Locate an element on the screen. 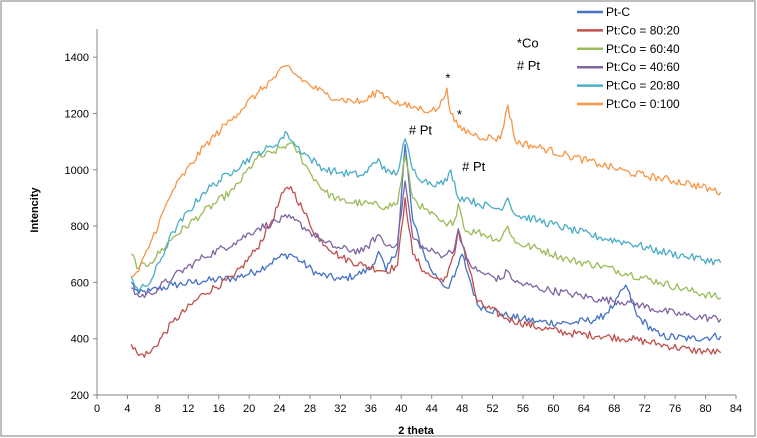 The height and width of the screenshot is (438, 757). legend-entry: Pt:Co = 80:20 is located at coordinates (643, 30).